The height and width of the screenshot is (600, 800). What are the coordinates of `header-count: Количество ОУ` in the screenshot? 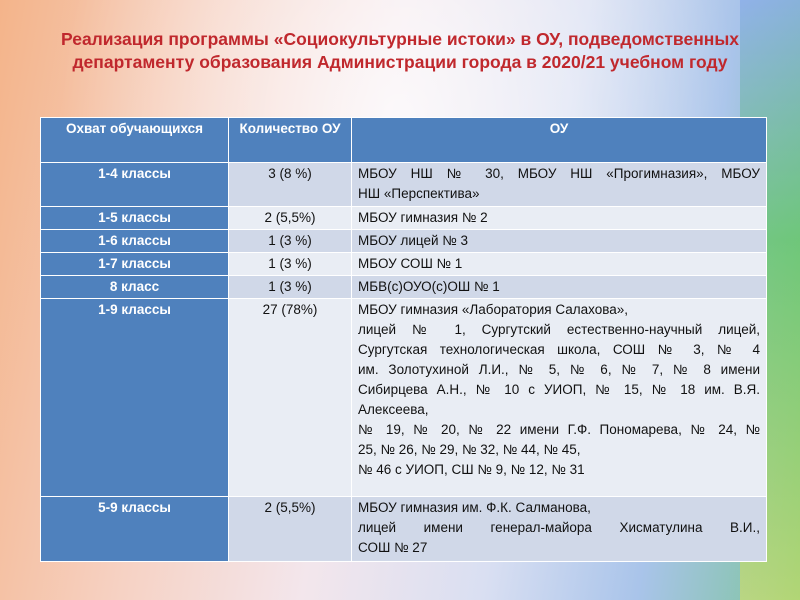 It's located at (290, 140).